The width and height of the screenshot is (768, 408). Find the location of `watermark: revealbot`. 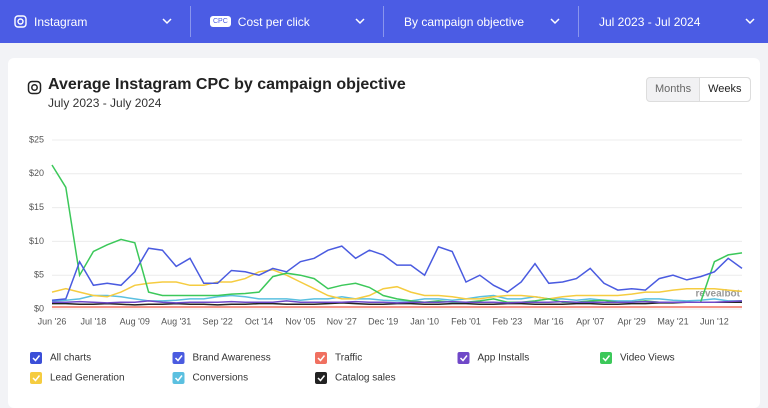

watermark: revealbot is located at coordinates (718, 294).